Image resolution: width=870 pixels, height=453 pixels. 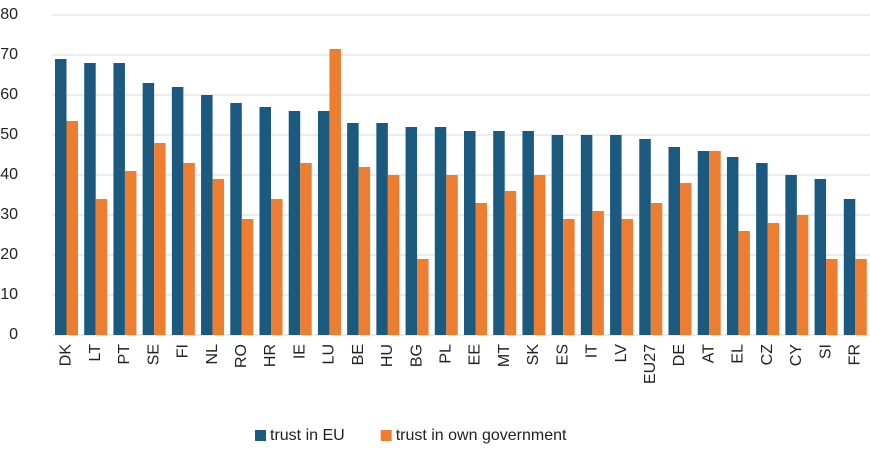 What do you see at coordinates (9, 94) in the screenshot?
I see `y-tick-label: 60` at bounding box center [9, 94].